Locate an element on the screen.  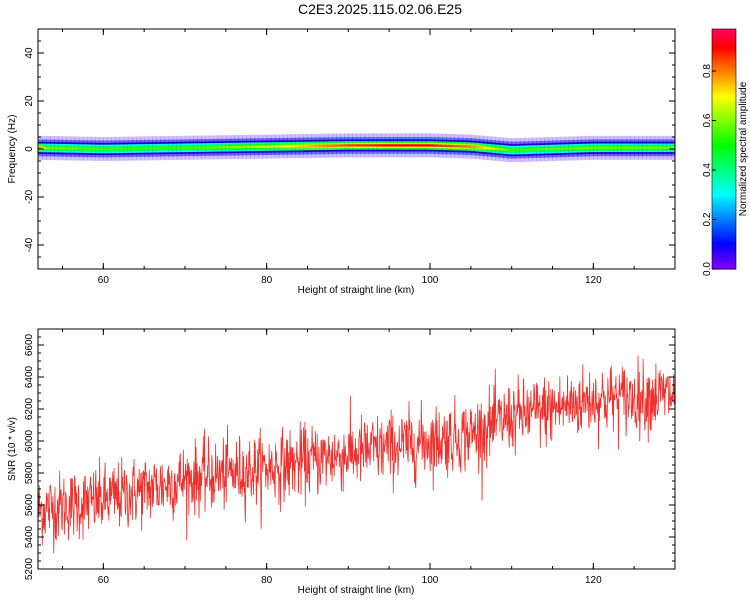
colorbar-ticks: 0.0 0.2 0.4 0.6 0.8 is located at coordinates (709, 170).